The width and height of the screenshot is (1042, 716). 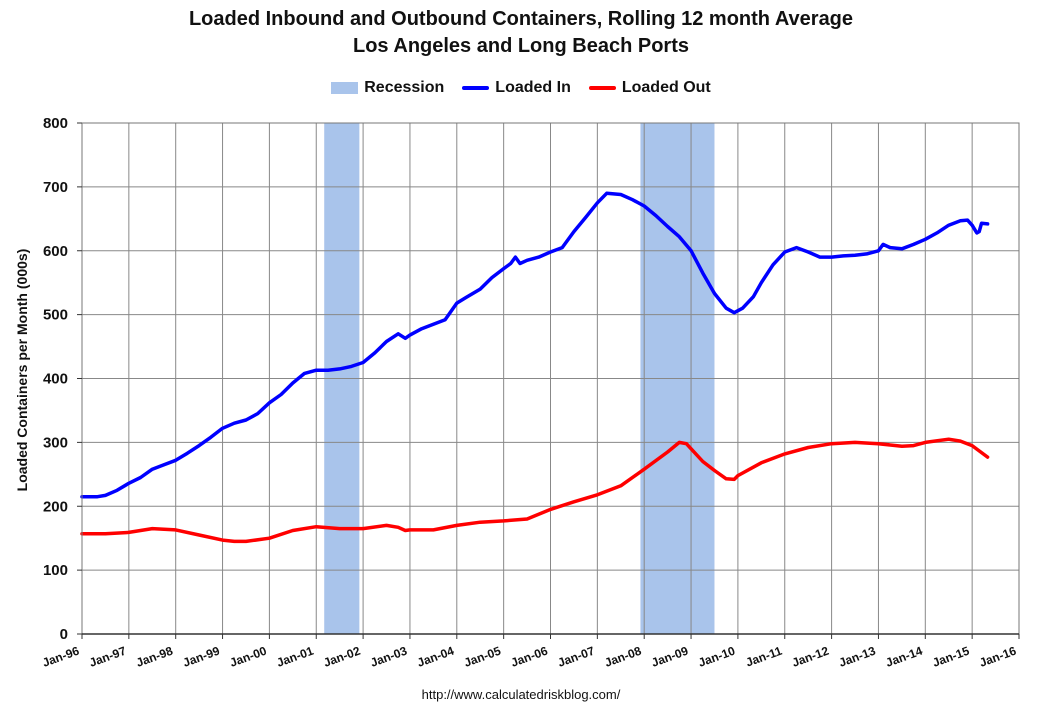 I want to click on y-tick-label: 800, so click(x=55, y=123).